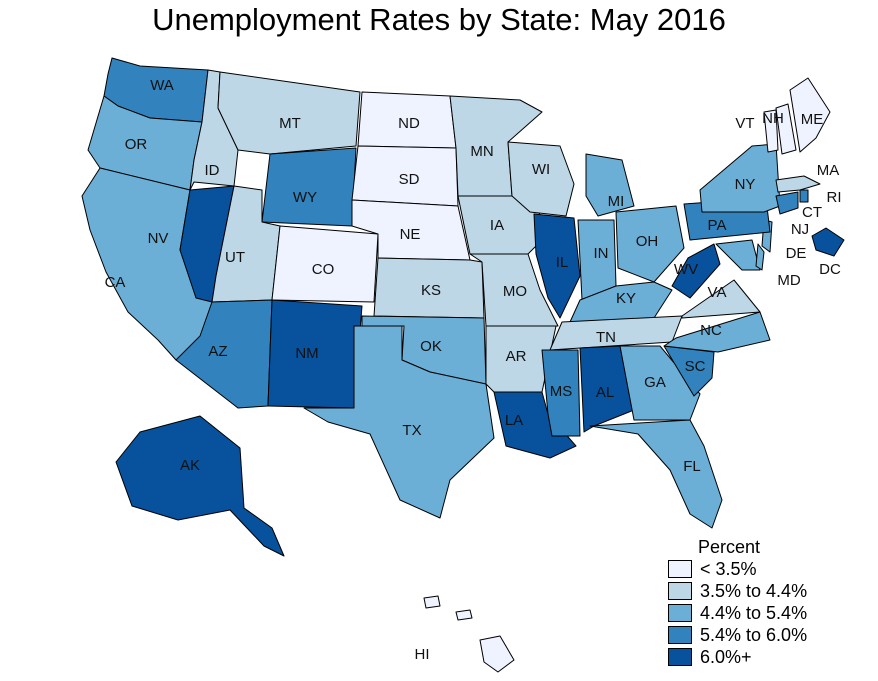  I want to click on state-label-id: ID, so click(212, 170).